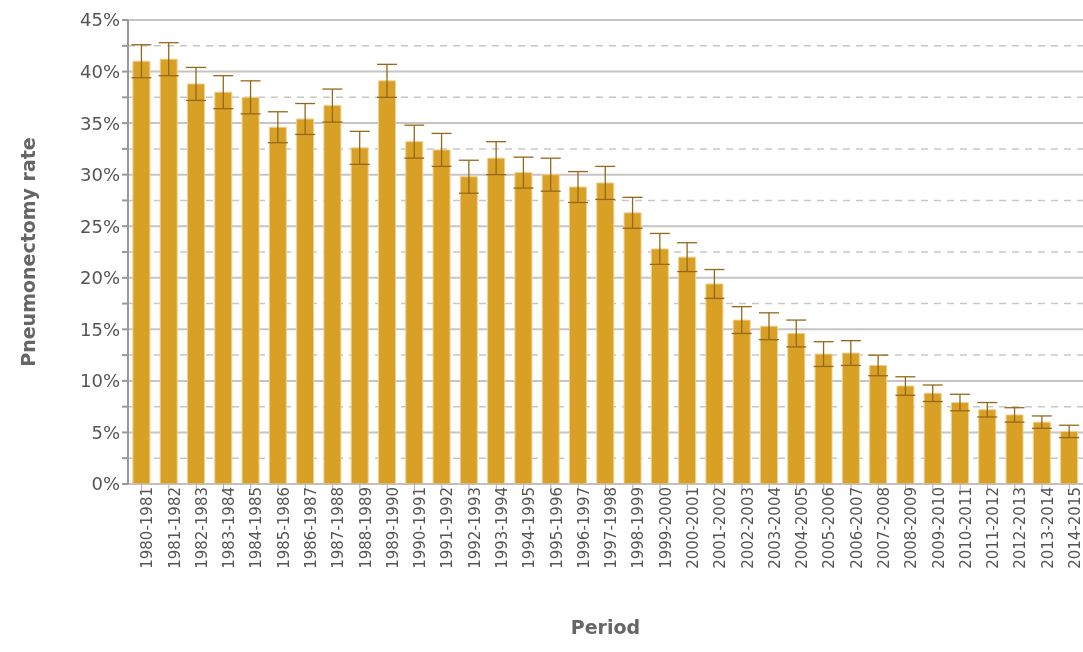 This screenshot has width=1083, height=652. I want to click on x-tick-label: 1982-1983, so click(201, 528).